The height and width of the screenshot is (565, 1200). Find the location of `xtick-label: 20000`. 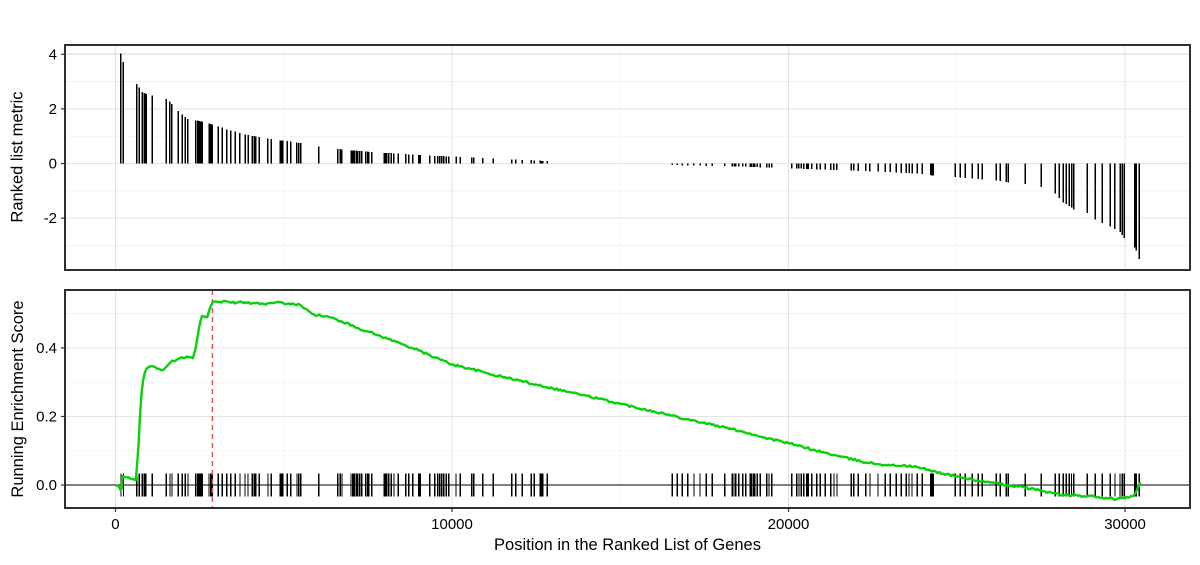

xtick-label: 20000 is located at coordinates (789, 524).